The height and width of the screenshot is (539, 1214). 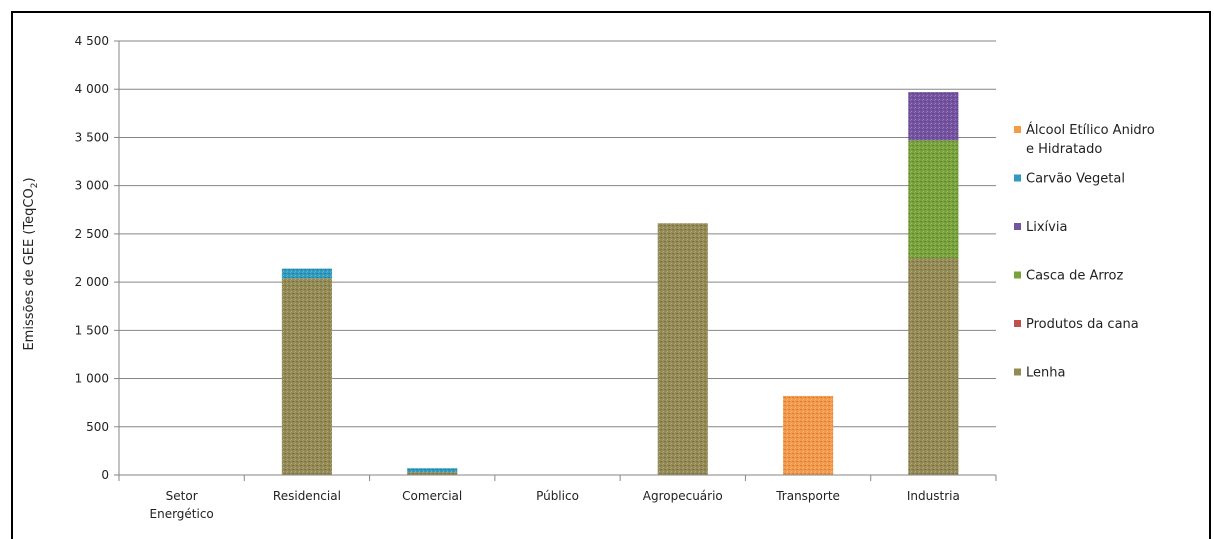 What do you see at coordinates (92, 234) in the screenshot?
I see `y-tick-label: 2 500` at bounding box center [92, 234].